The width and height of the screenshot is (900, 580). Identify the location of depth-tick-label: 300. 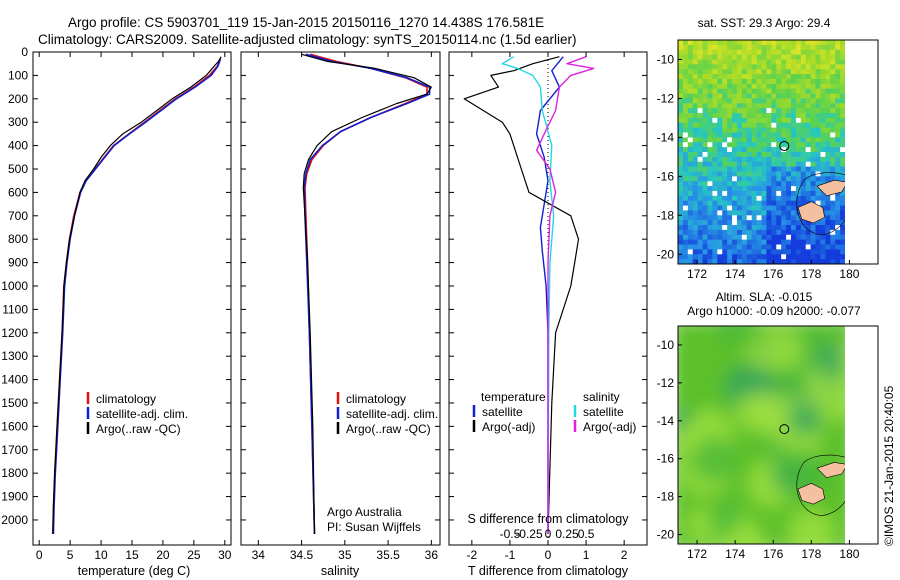
(18, 122).